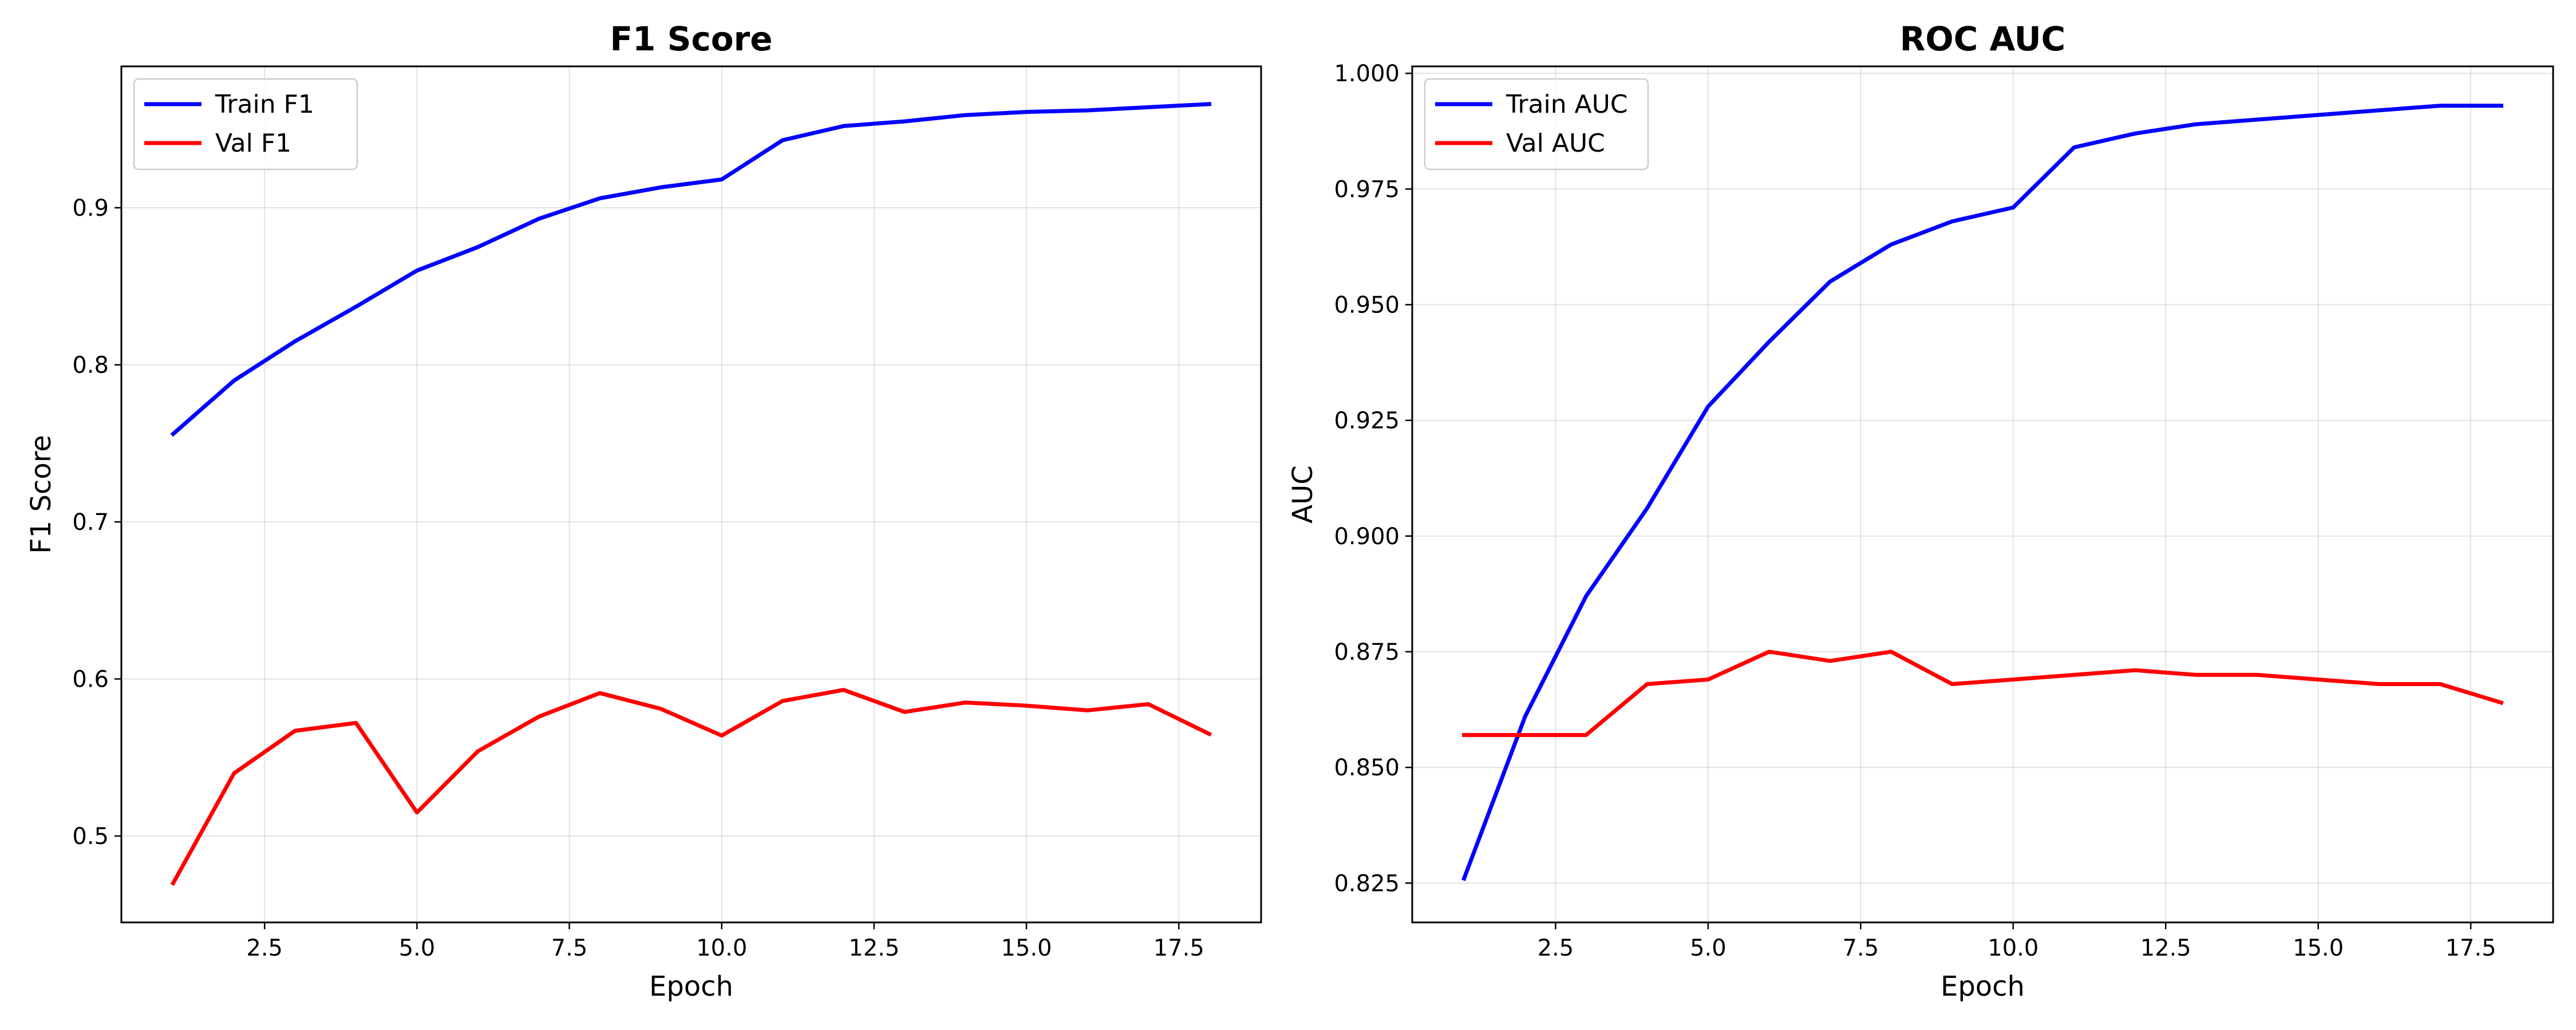 This screenshot has height=1030, width=2576. Describe the element at coordinates (691, 787) in the screenshot. I see `series-line-val-f1` at that location.